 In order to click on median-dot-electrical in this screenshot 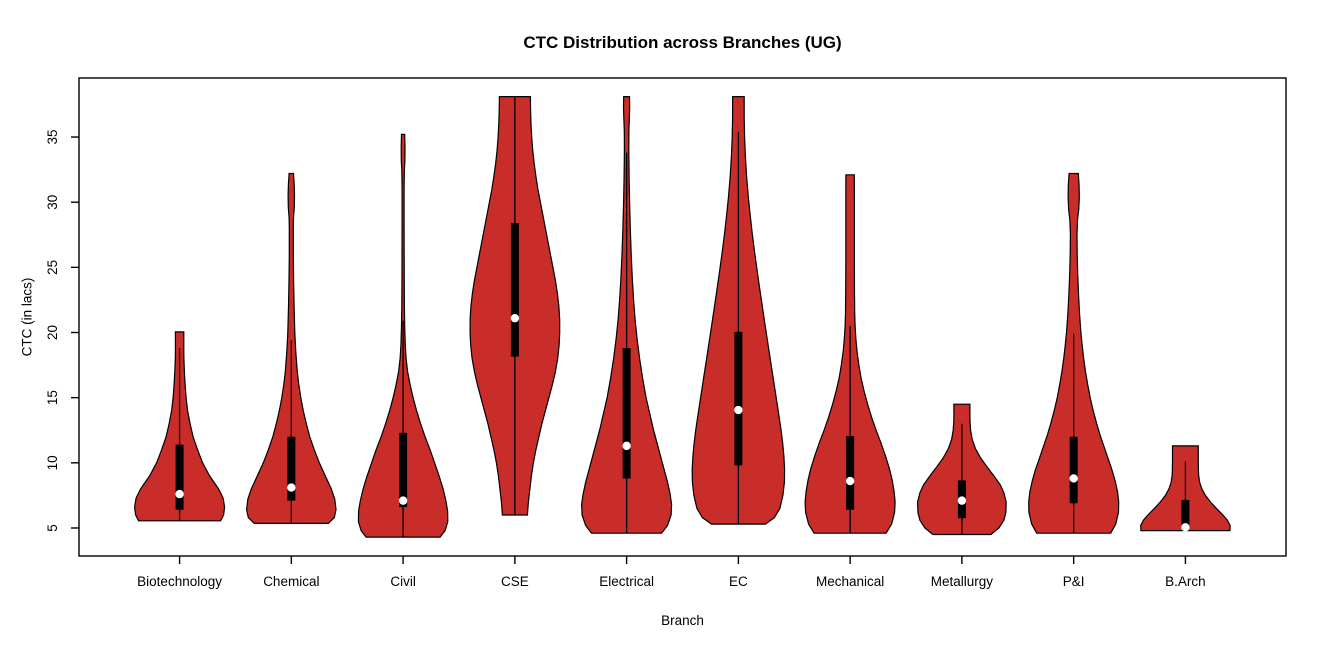, I will do `click(626, 446)`.